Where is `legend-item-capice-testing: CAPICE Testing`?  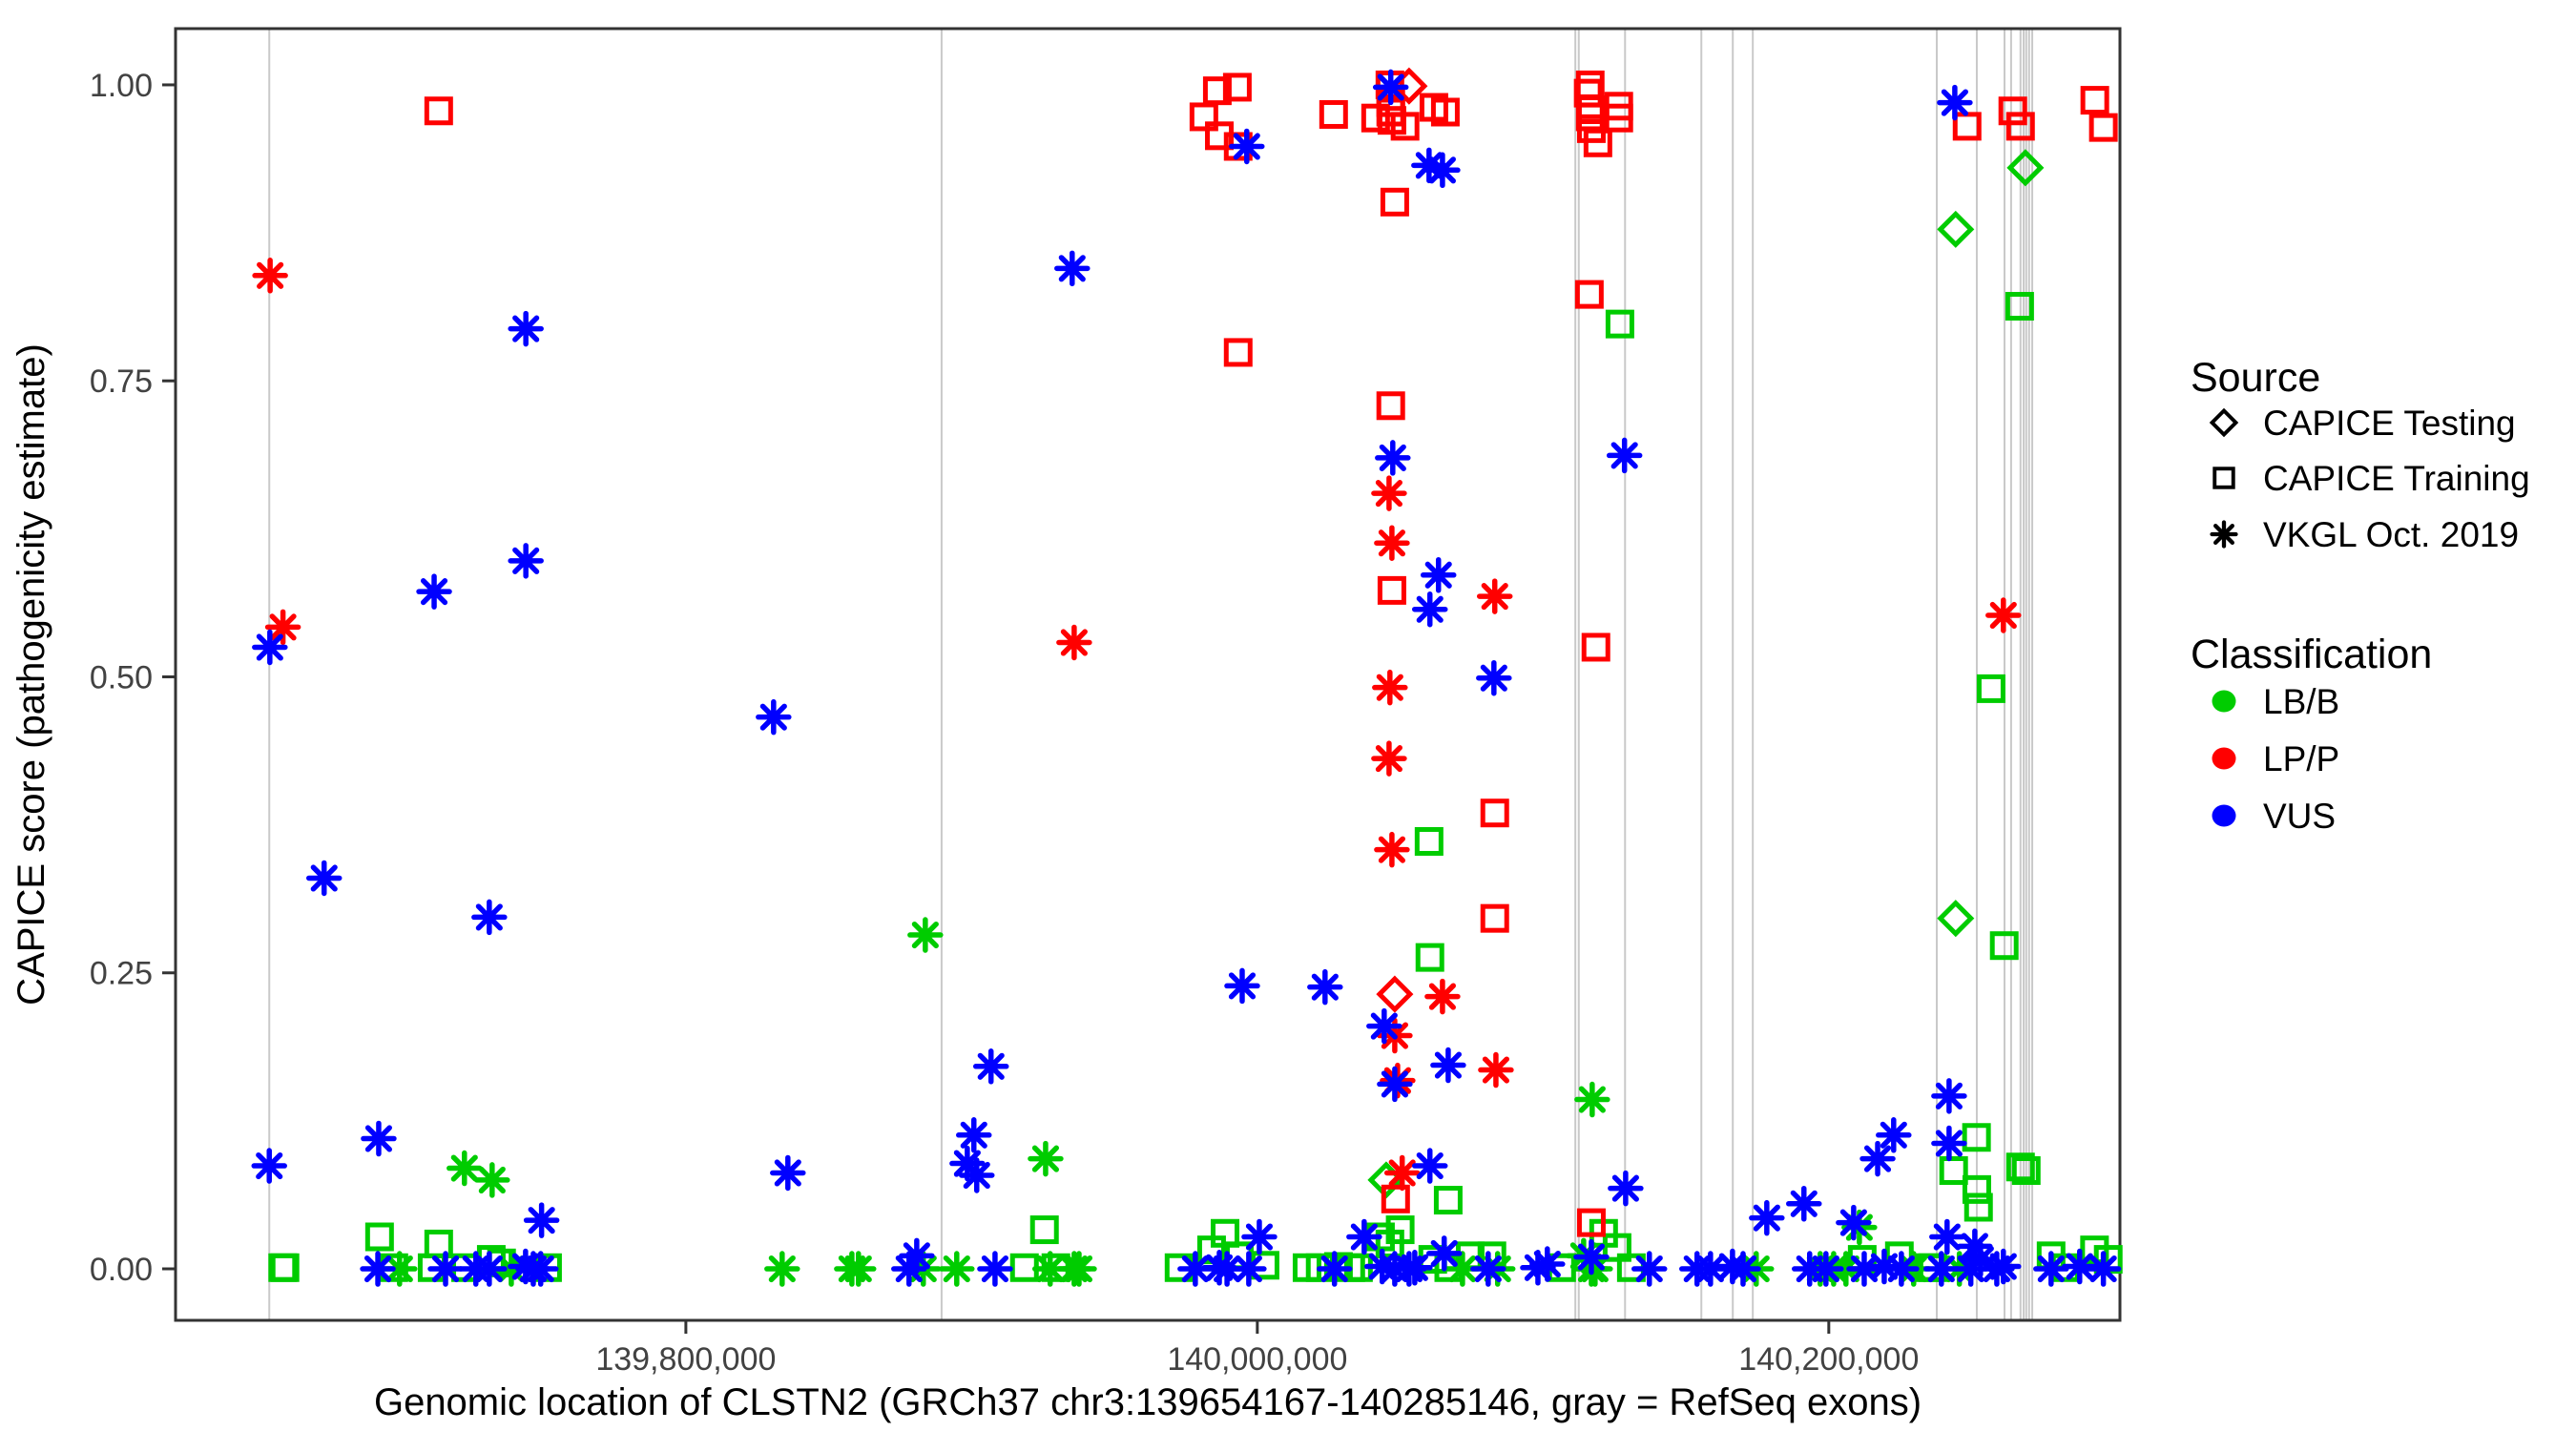 legend-item-capice-testing: CAPICE Testing is located at coordinates (2362, 423).